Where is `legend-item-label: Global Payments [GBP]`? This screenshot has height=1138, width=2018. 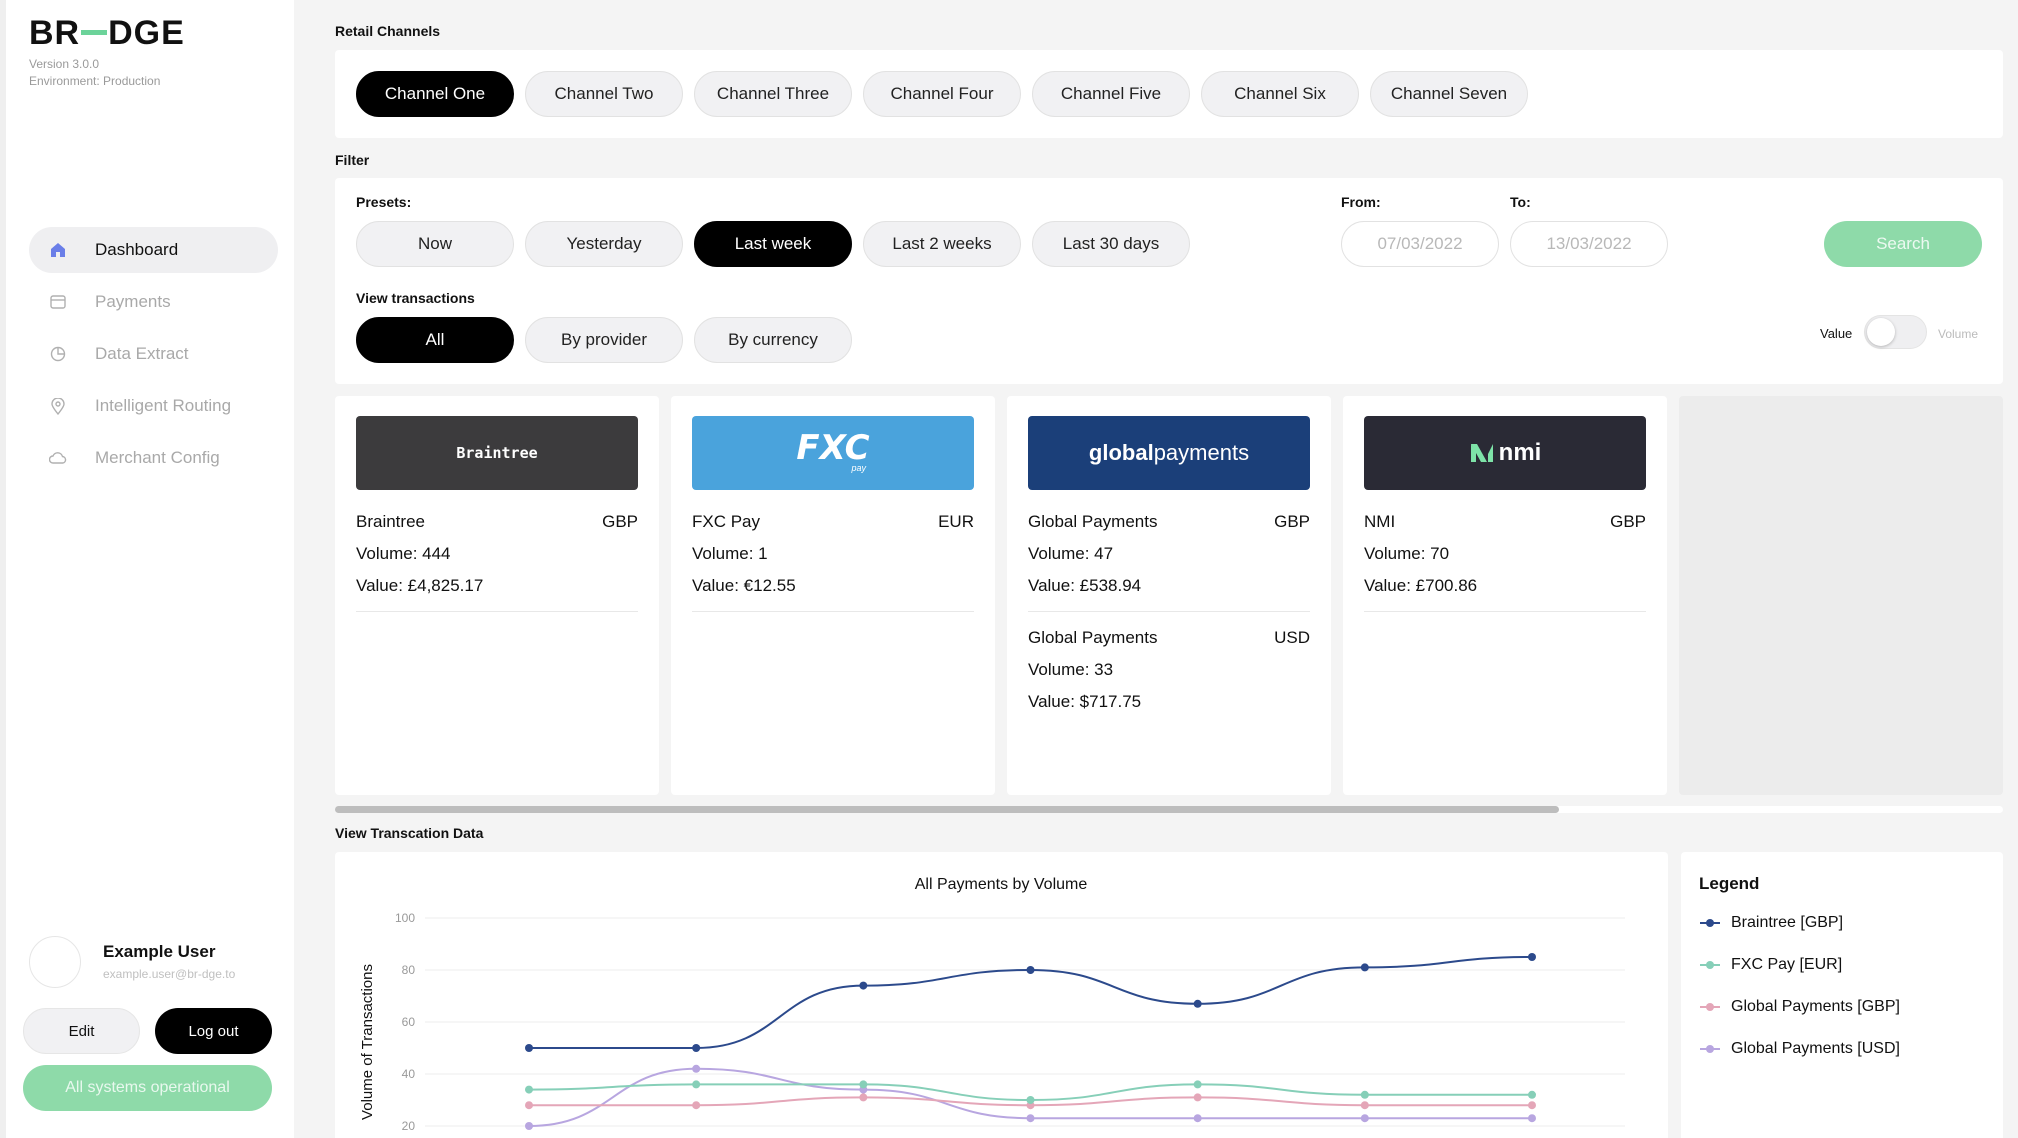
legend-item-label: Global Payments [GBP] is located at coordinates (1815, 1006).